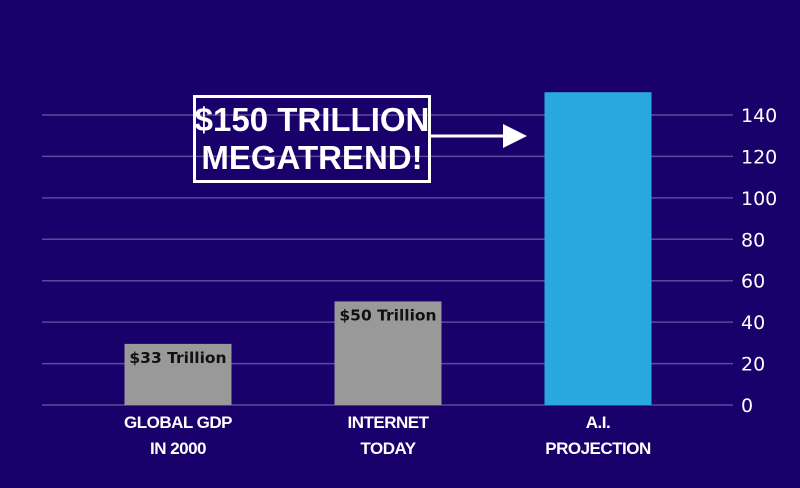 This screenshot has height=488, width=800. I want to click on y-tick-label: 80, so click(753, 240).